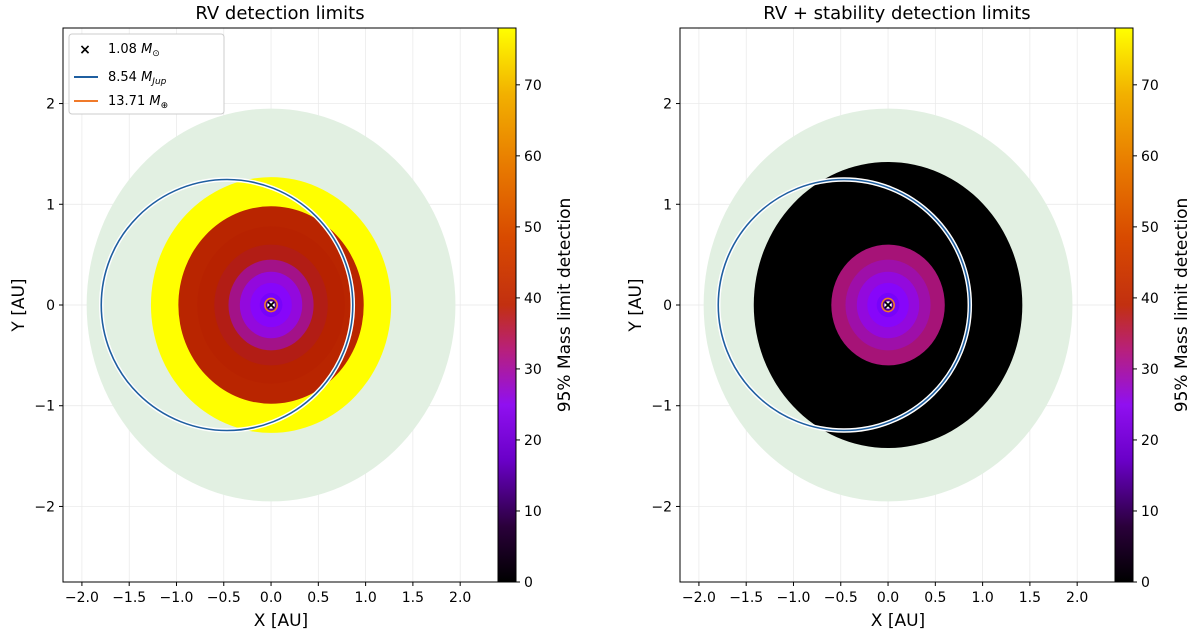 The image size is (1200, 637). What do you see at coordinates (138, 102) in the screenshot?
I see `legend-label: 13.71 M⊕` at bounding box center [138, 102].